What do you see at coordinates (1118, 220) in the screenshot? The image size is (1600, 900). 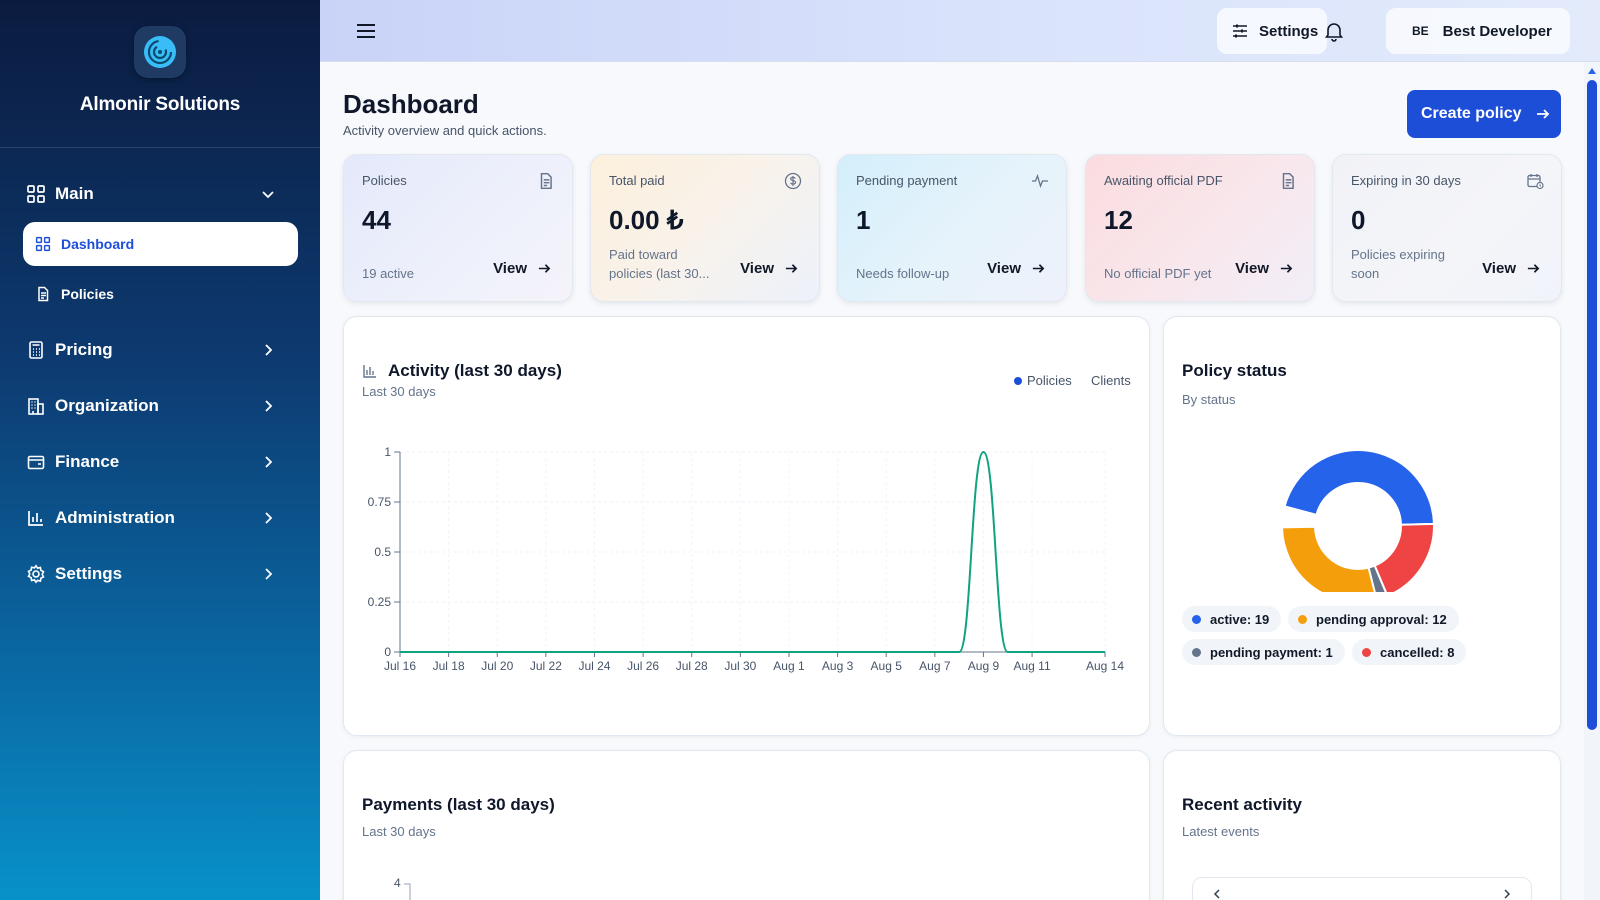 I see `kpi-value: 12` at bounding box center [1118, 220].